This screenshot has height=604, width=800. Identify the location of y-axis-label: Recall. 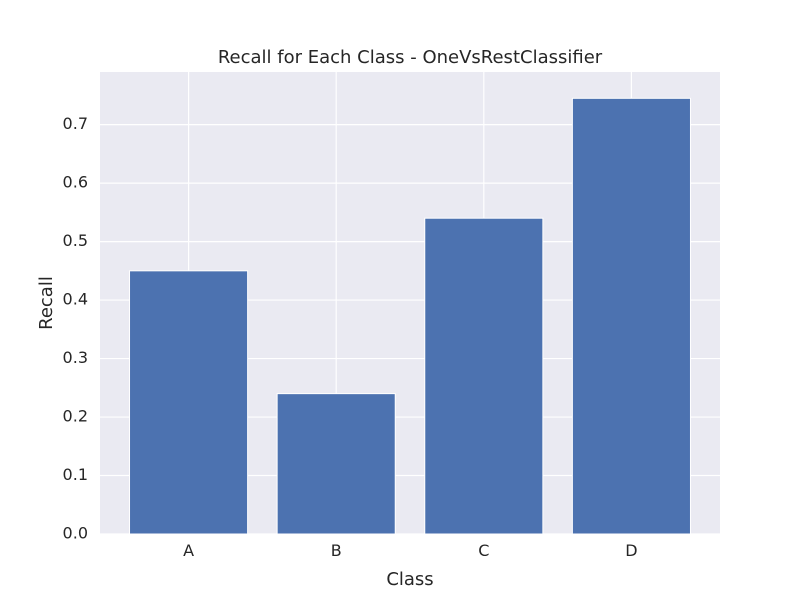
(46, 303).